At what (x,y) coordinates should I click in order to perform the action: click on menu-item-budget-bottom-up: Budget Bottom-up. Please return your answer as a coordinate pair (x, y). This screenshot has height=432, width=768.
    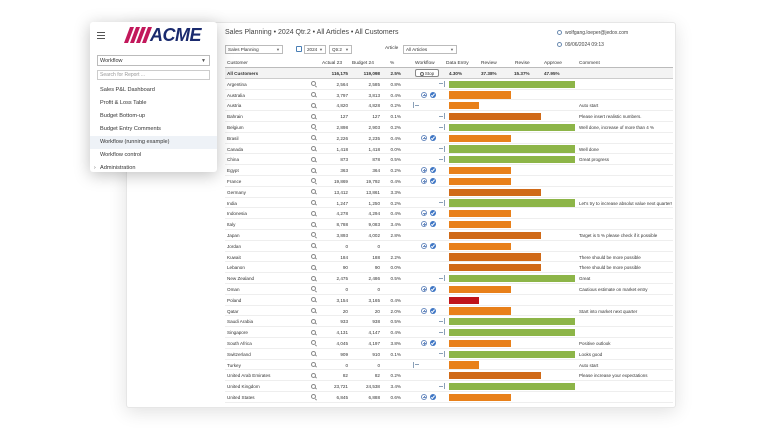
    Looking at the image, I should click on (123, 116).